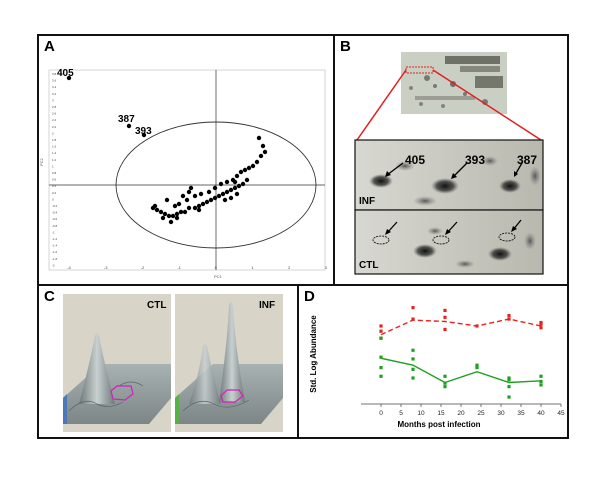 Image resolution: width=600 pixels, height=481 pixels. What do you see at coordinates (54, 120) in the screenshot?
I see `pca-y-tick-label: 2.4` at bounding box center [54, 120].